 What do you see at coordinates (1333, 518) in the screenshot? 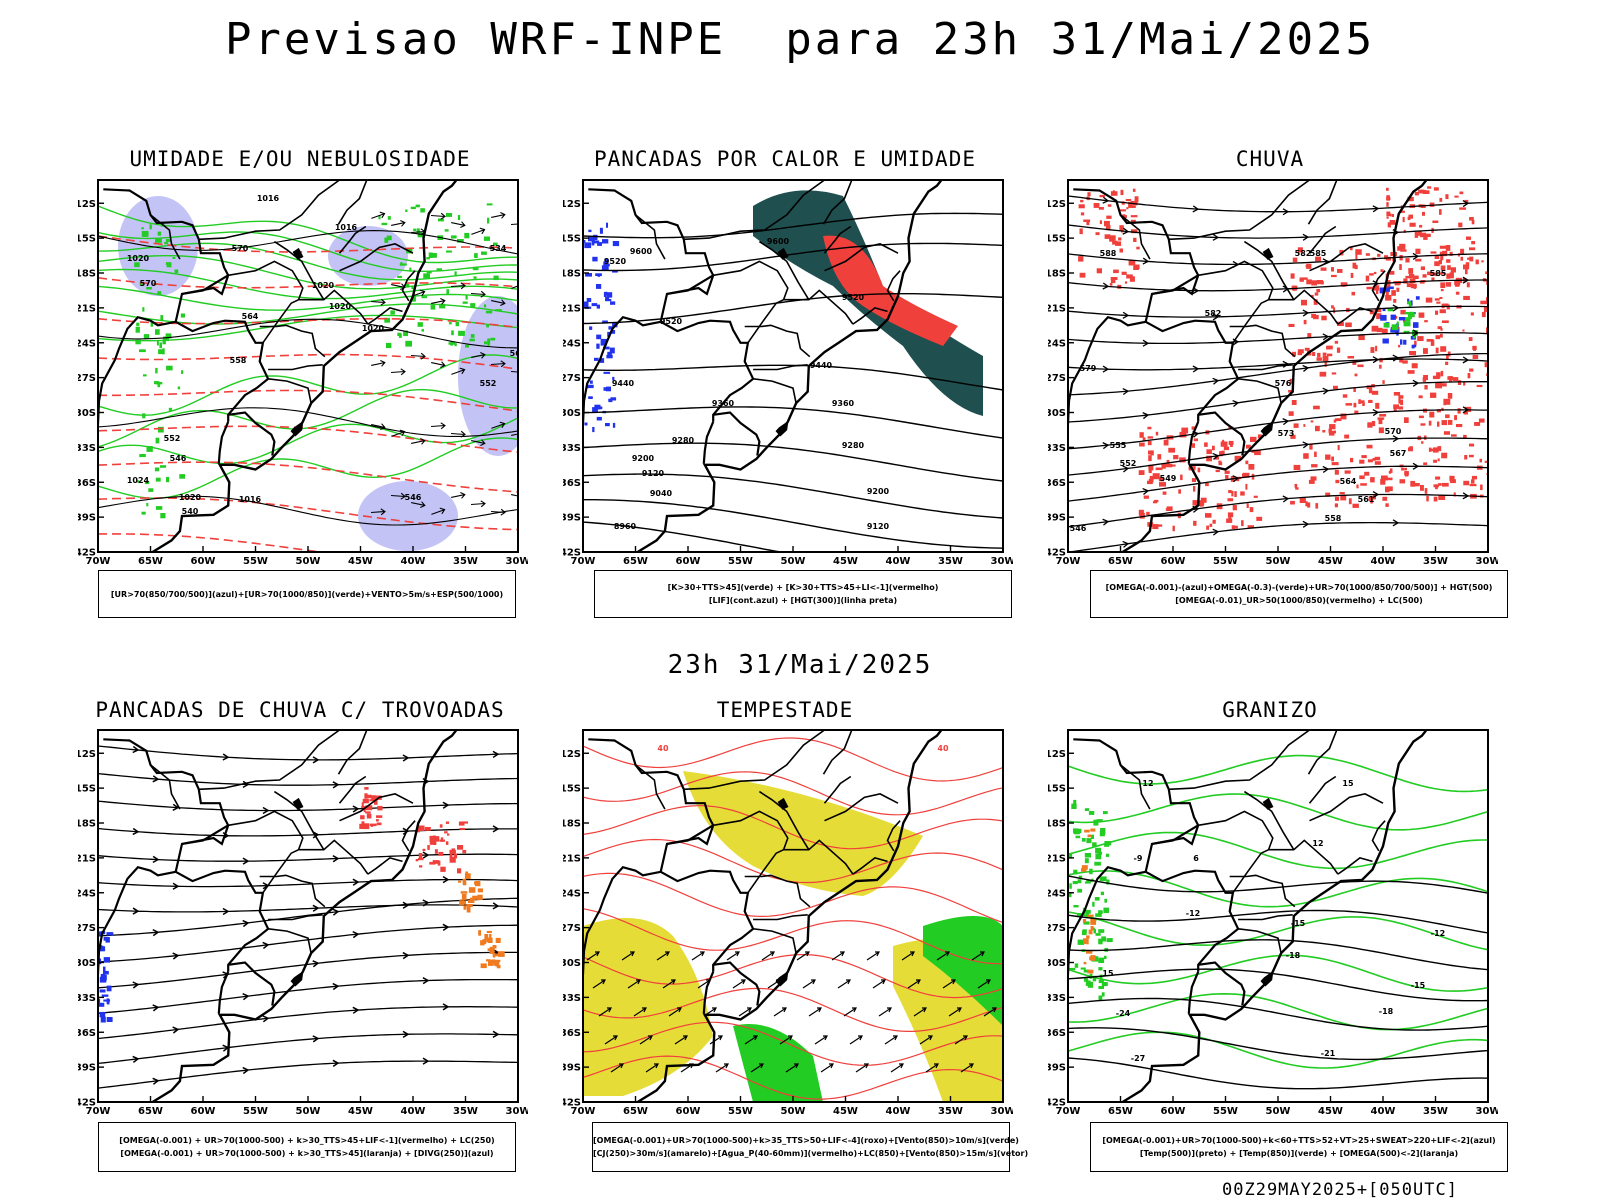
I see `contour-label: 558` at bounding box center [1333, 518].